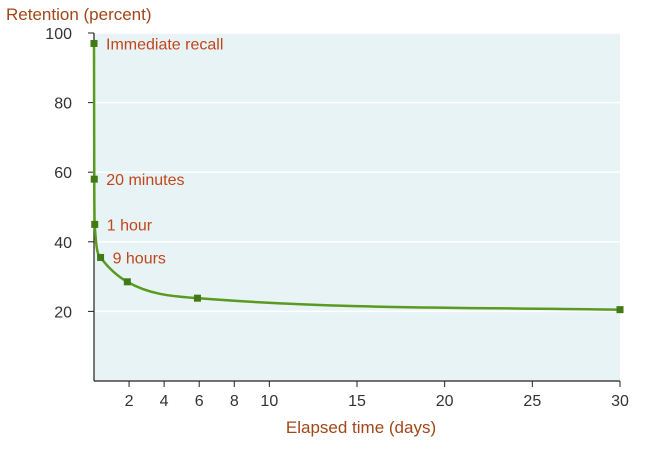 Image resolution: width=652 pixels, height=455 pixels. Describe the element at coordinates (63, 243) in the screenshot. I see `y-tick-label: 40` at that location.